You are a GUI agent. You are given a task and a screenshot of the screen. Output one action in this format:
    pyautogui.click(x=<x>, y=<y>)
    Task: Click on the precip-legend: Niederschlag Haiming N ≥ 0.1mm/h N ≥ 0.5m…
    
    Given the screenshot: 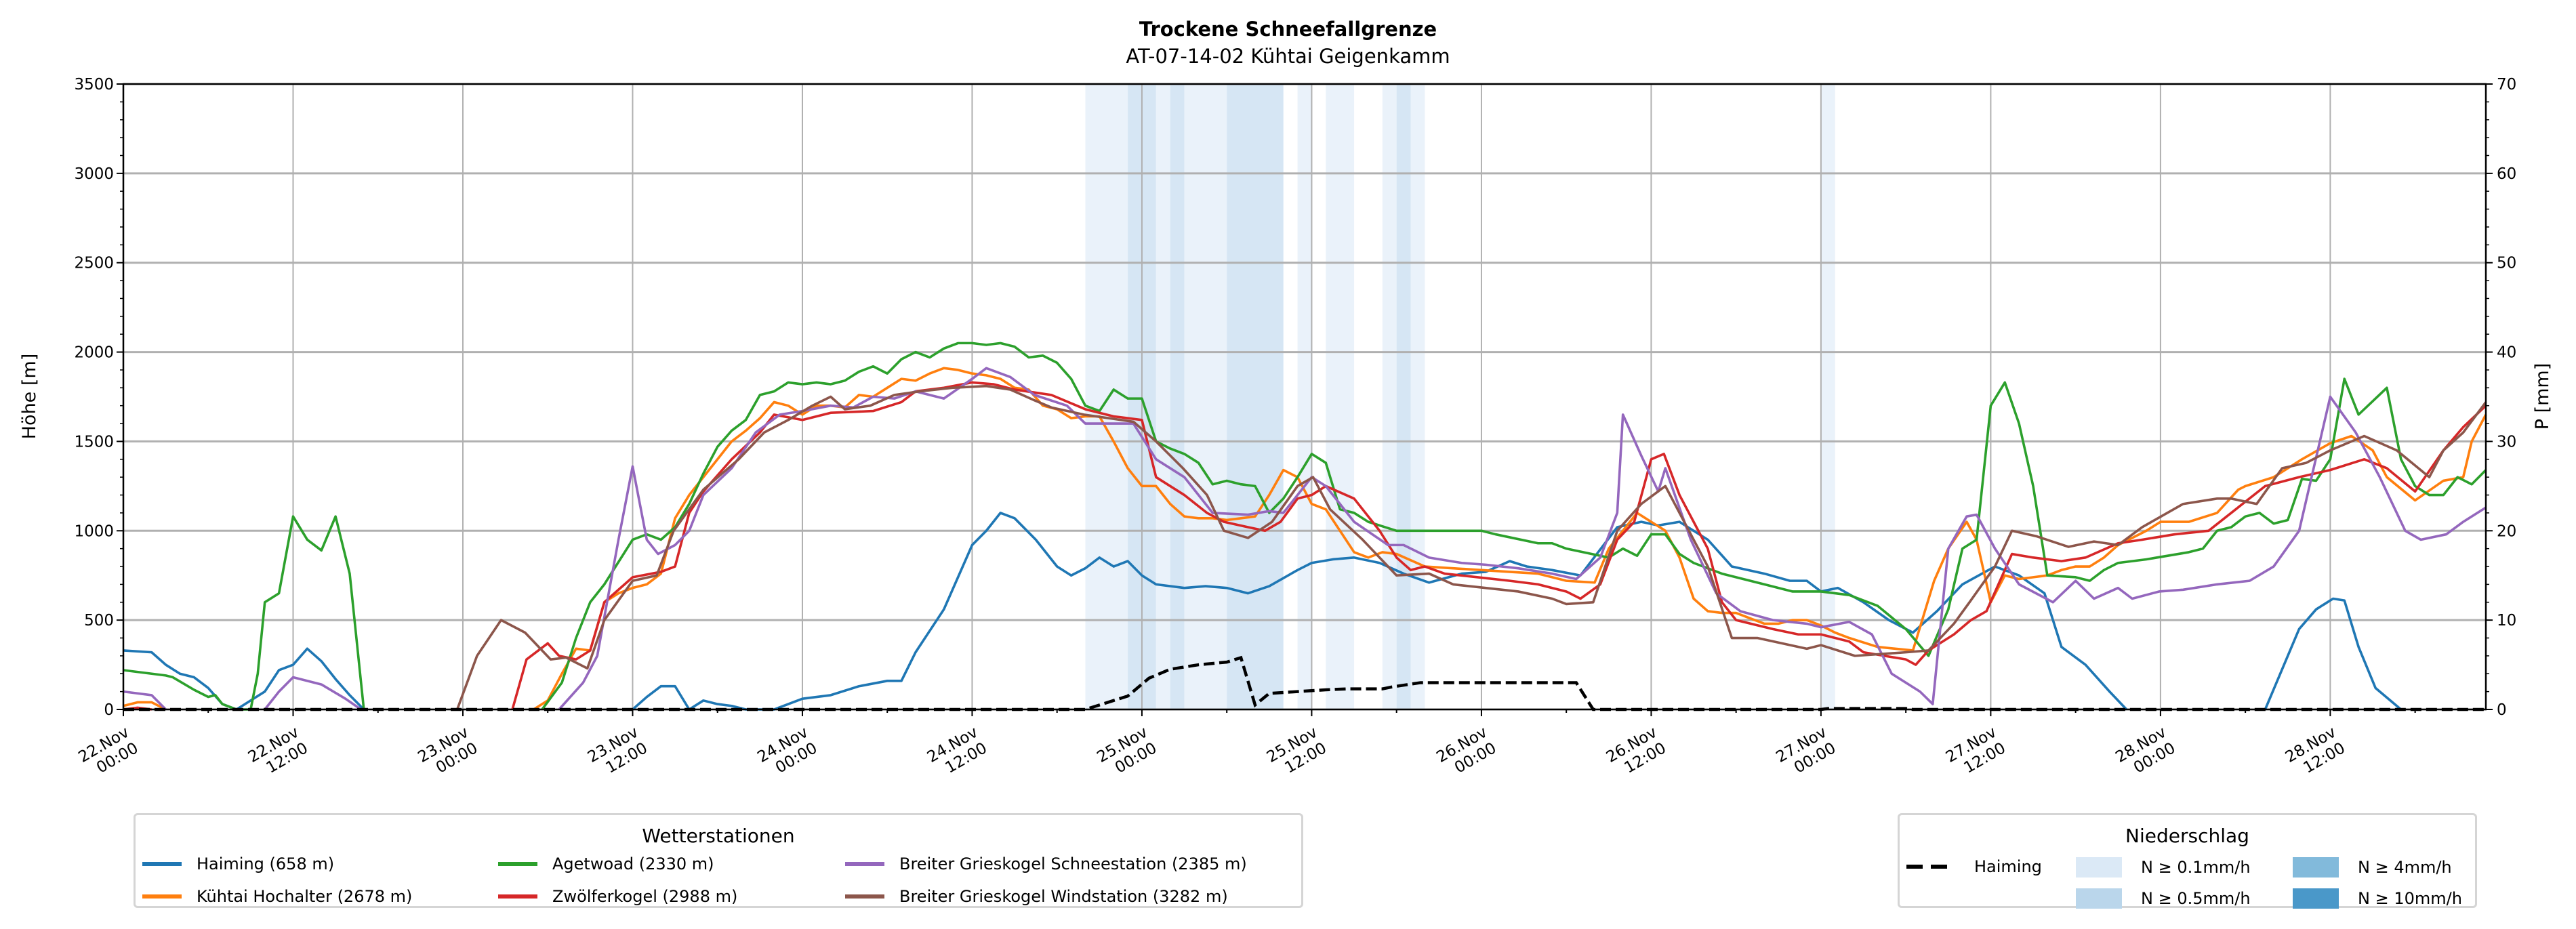 What is the action you would take?
    pyautogui.click(x=2188, y=861)
    